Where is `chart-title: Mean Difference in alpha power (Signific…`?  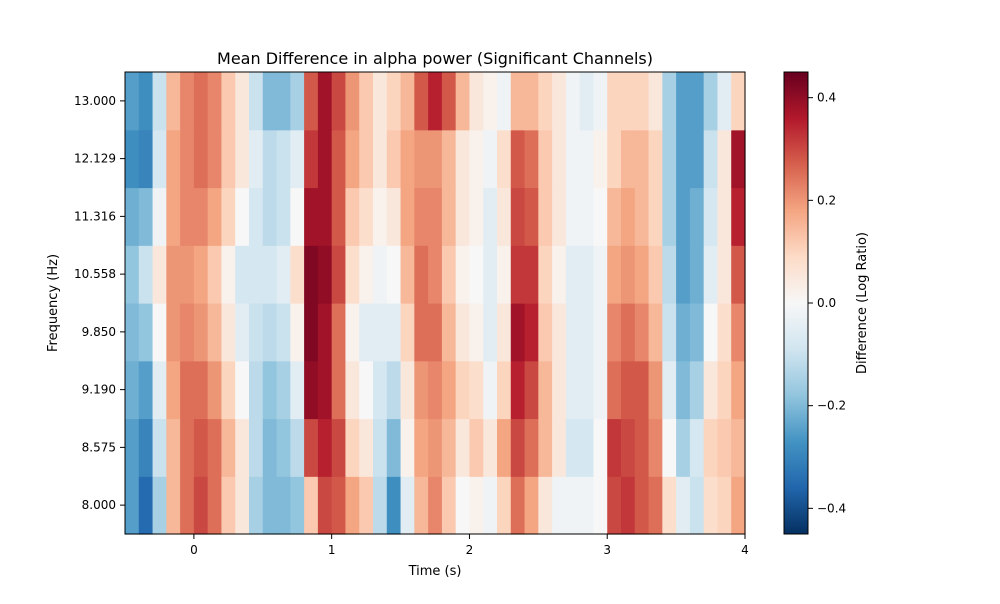
chart-title: Mean Difference in alpha power (Signific… is located at coordinates (435, 58).